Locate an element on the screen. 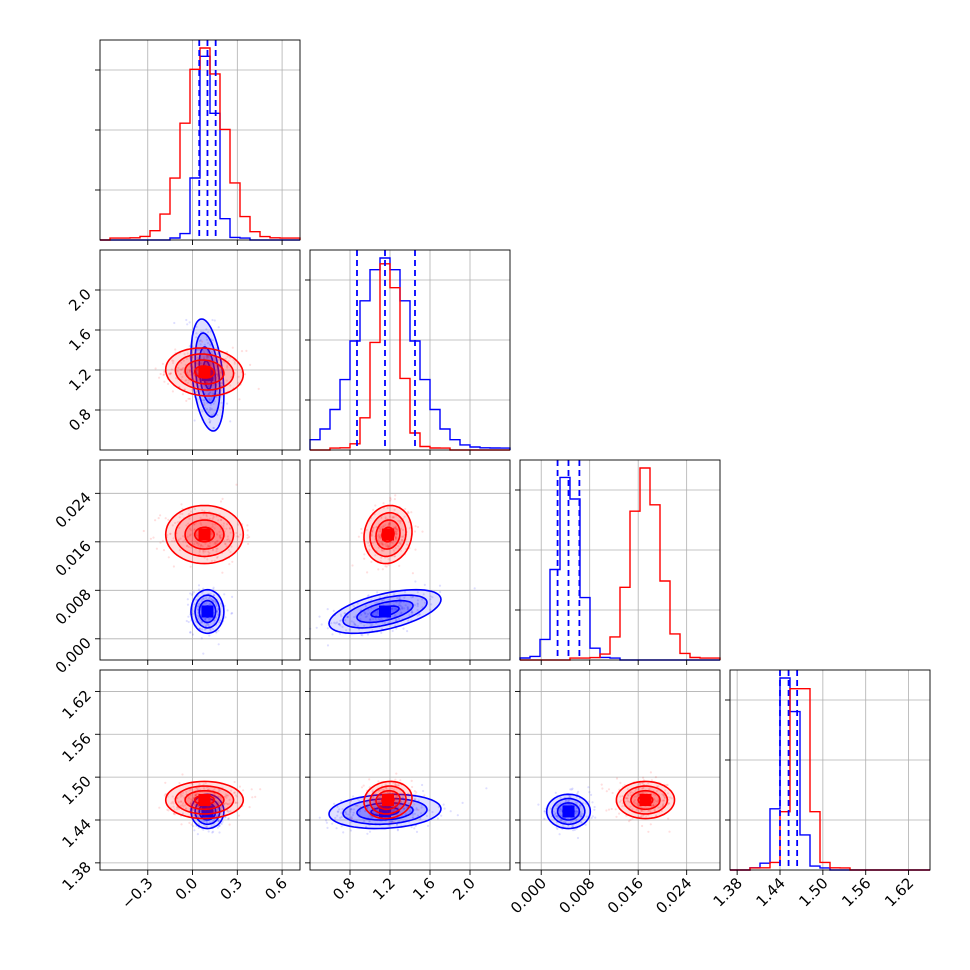 This screenshot has height=970, width=970. y-tick-label: 1.2 is located at coordinates (80, 380).